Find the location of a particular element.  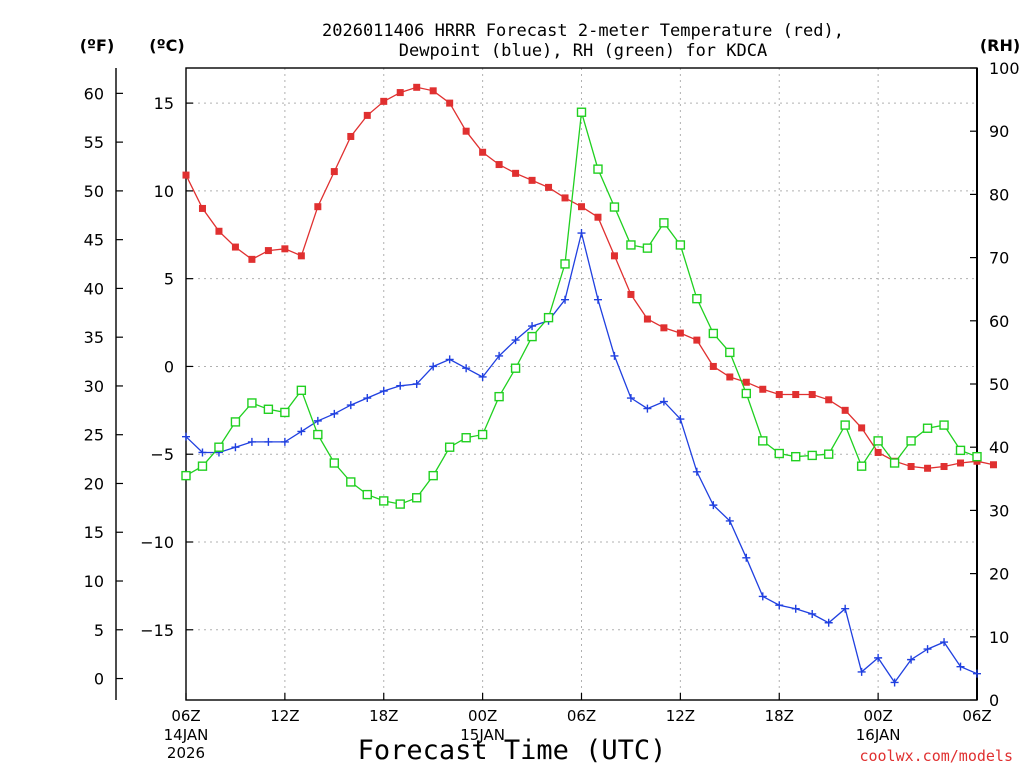

fahrenheit-tick-label: 25 is located at coordinates (94, 435).